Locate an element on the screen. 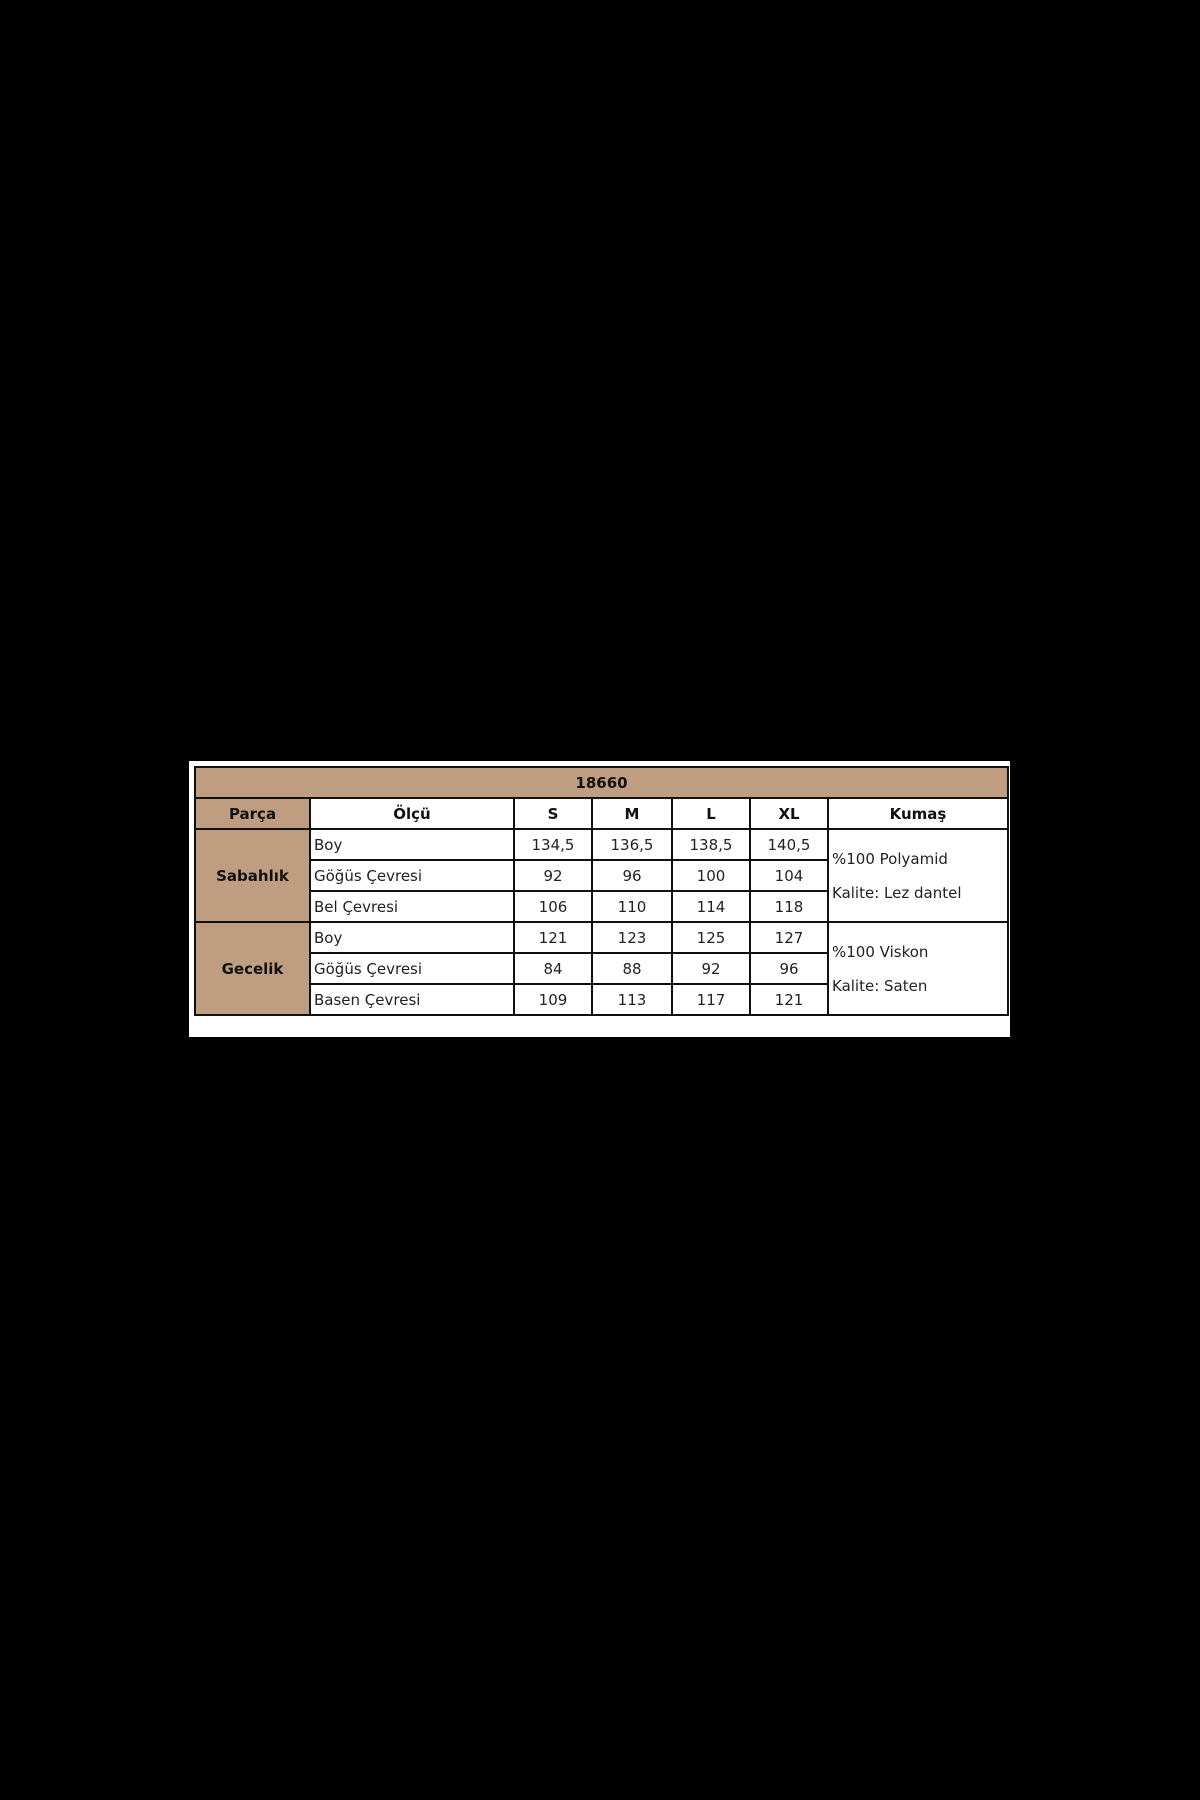  header-kumas: Kumaş is located at coordinates (918, 813).